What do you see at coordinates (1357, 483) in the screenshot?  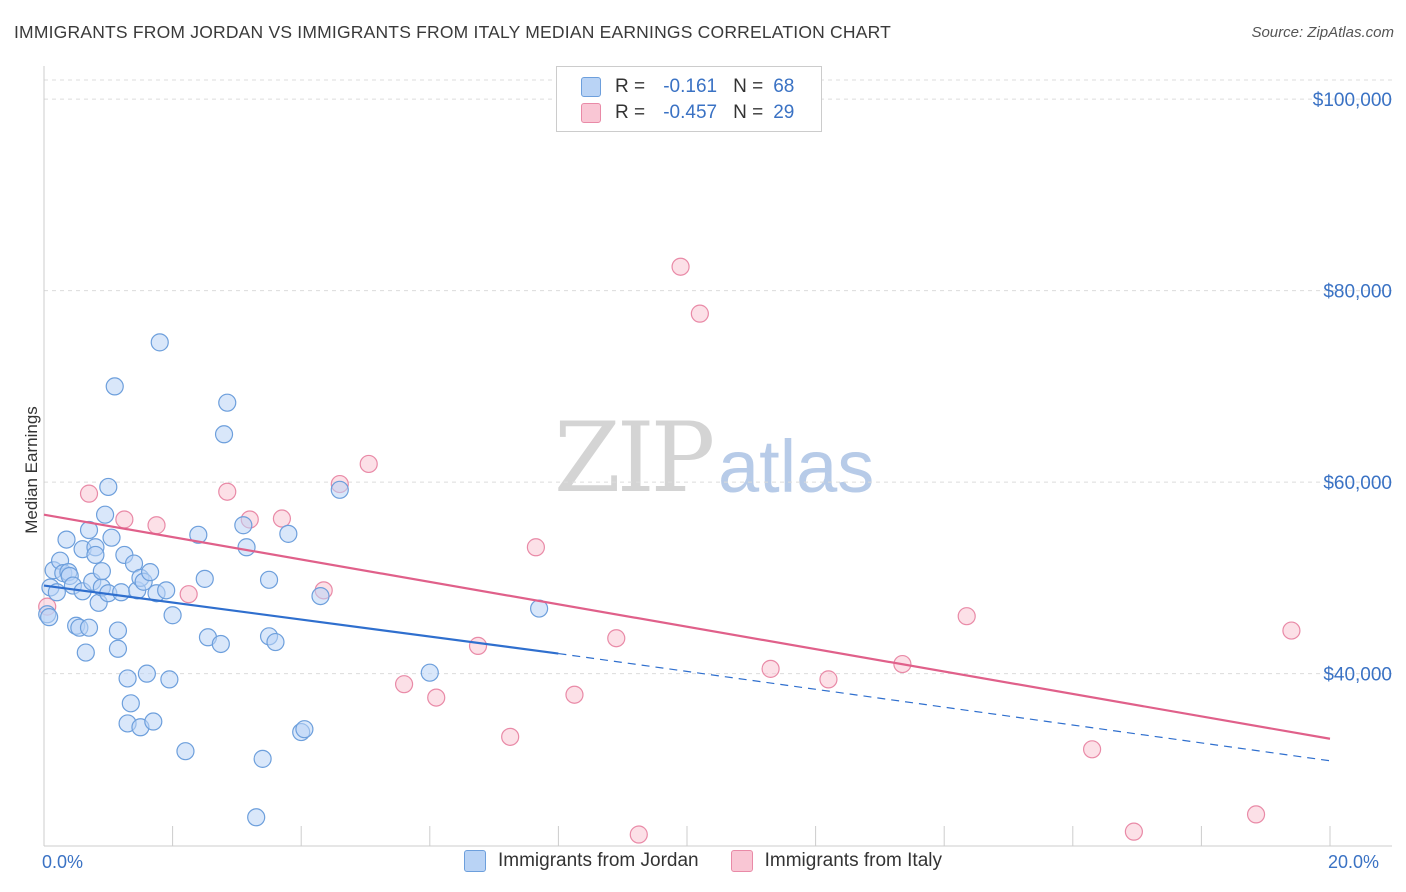 I see `y-tick-label: $60,000` at bounding box center [1357, 483].